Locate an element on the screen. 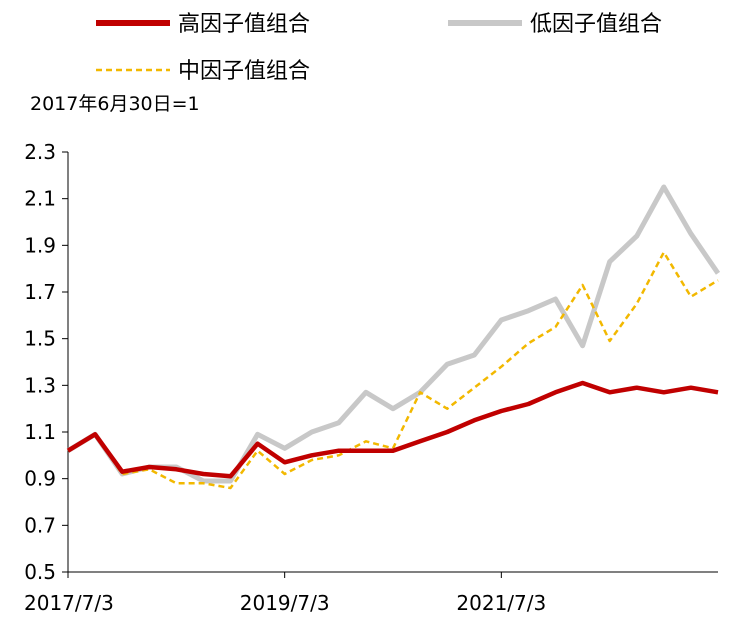 The image size is (738, 618). y-tick-label: 1.3 is located at coordinates (40, 385).